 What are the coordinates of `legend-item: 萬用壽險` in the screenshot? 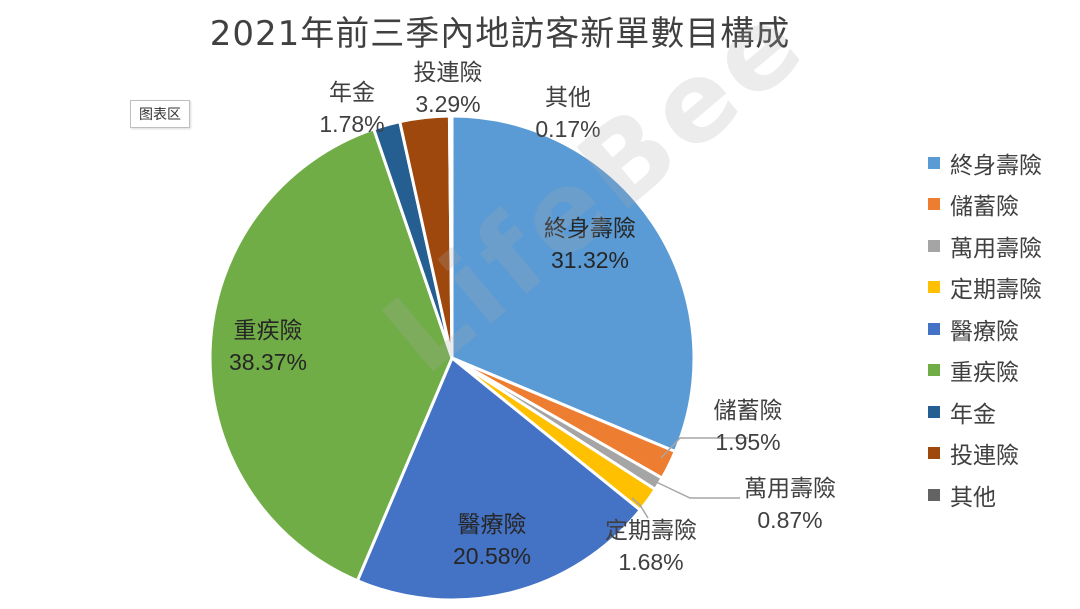 It's located at (985, 246).